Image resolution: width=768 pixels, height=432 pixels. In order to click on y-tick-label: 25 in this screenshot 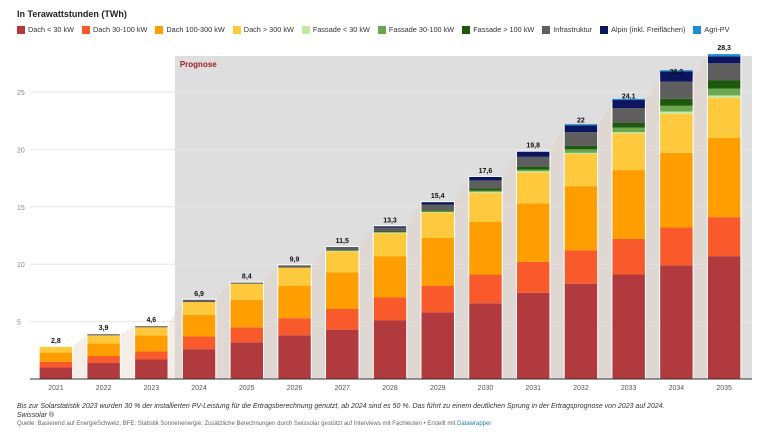, I will do `click(21, 93)`.